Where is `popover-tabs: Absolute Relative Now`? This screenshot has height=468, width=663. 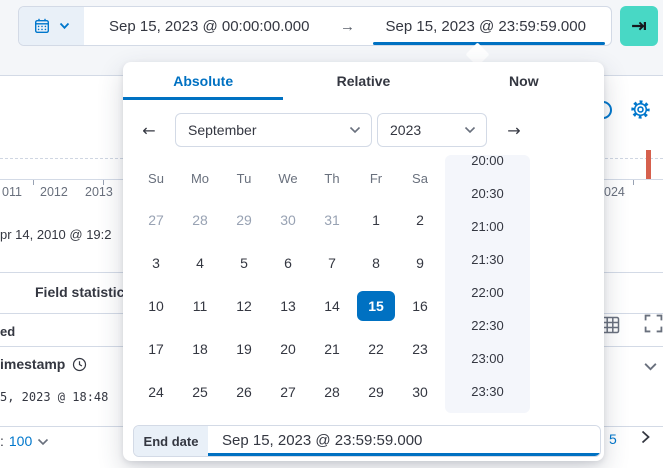
popover-tabs: Absolute Relative Now is located at coordinates (363, 81).